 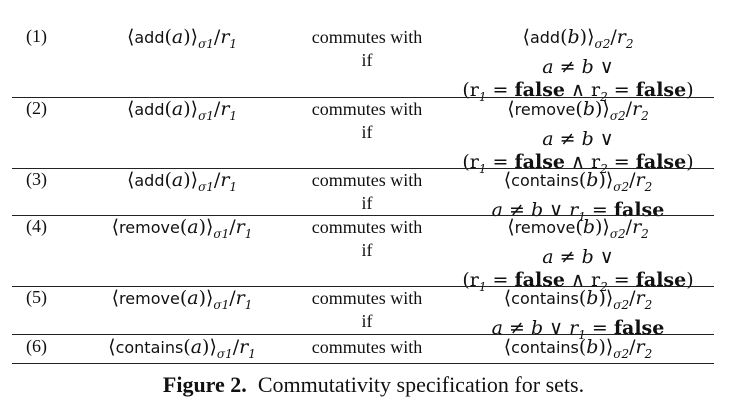 I want to click on figure-label: Figure 2., so click(x=204, y=384).